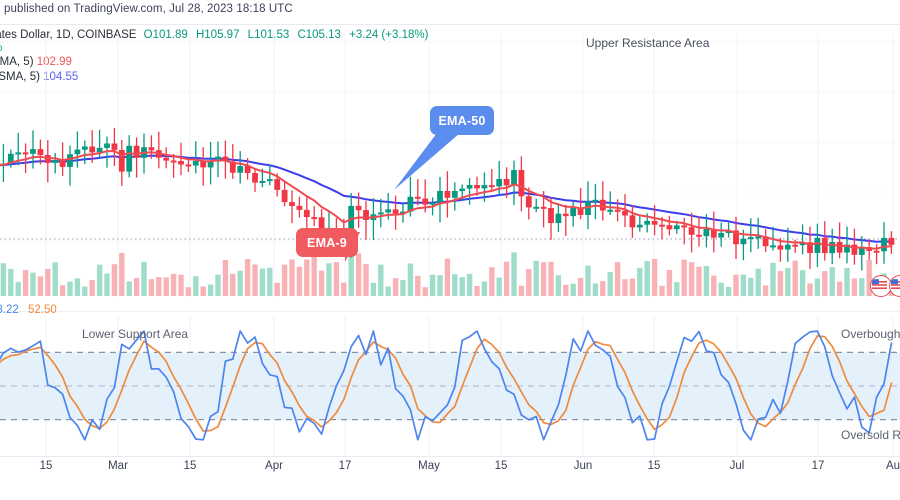 This screenshot has width=900, height=500. Describe the element at coordinates (450, 24) in the screenshot. I see `header-divider` at that location.